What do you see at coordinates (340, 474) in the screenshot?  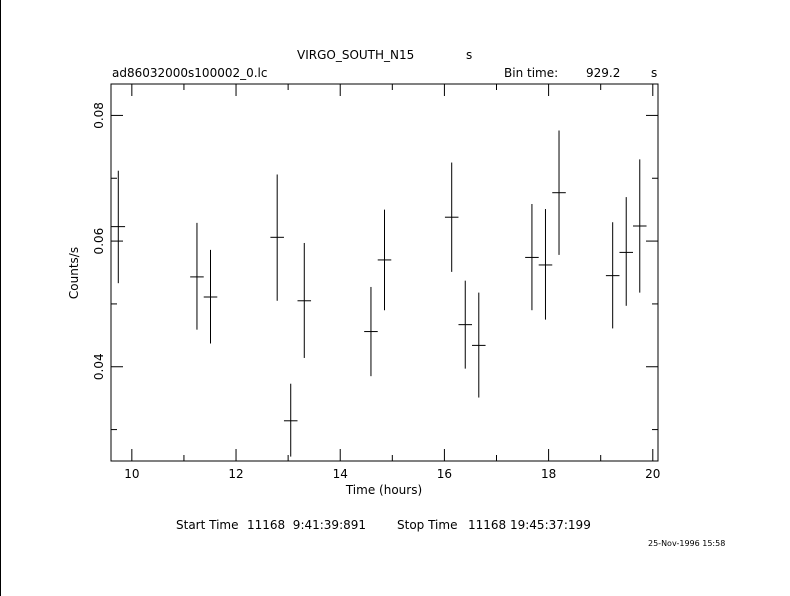 I see `x-tick-label: 14` at bounding box center [340, 474].